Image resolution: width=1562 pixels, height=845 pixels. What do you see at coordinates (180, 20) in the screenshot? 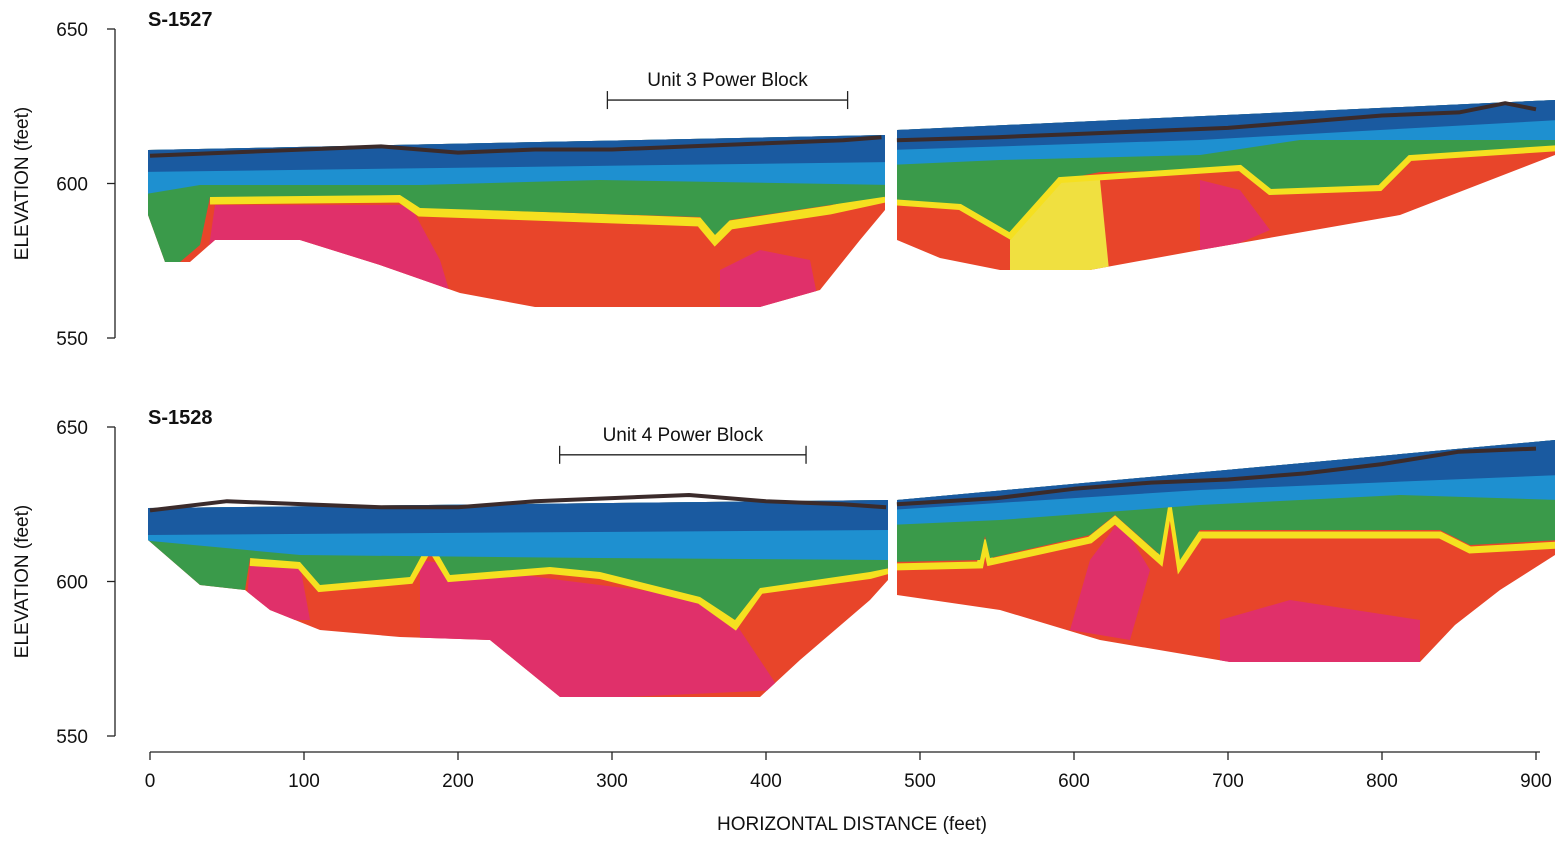
I see `panel-title: S-1527` at bounding box center [180, 20].